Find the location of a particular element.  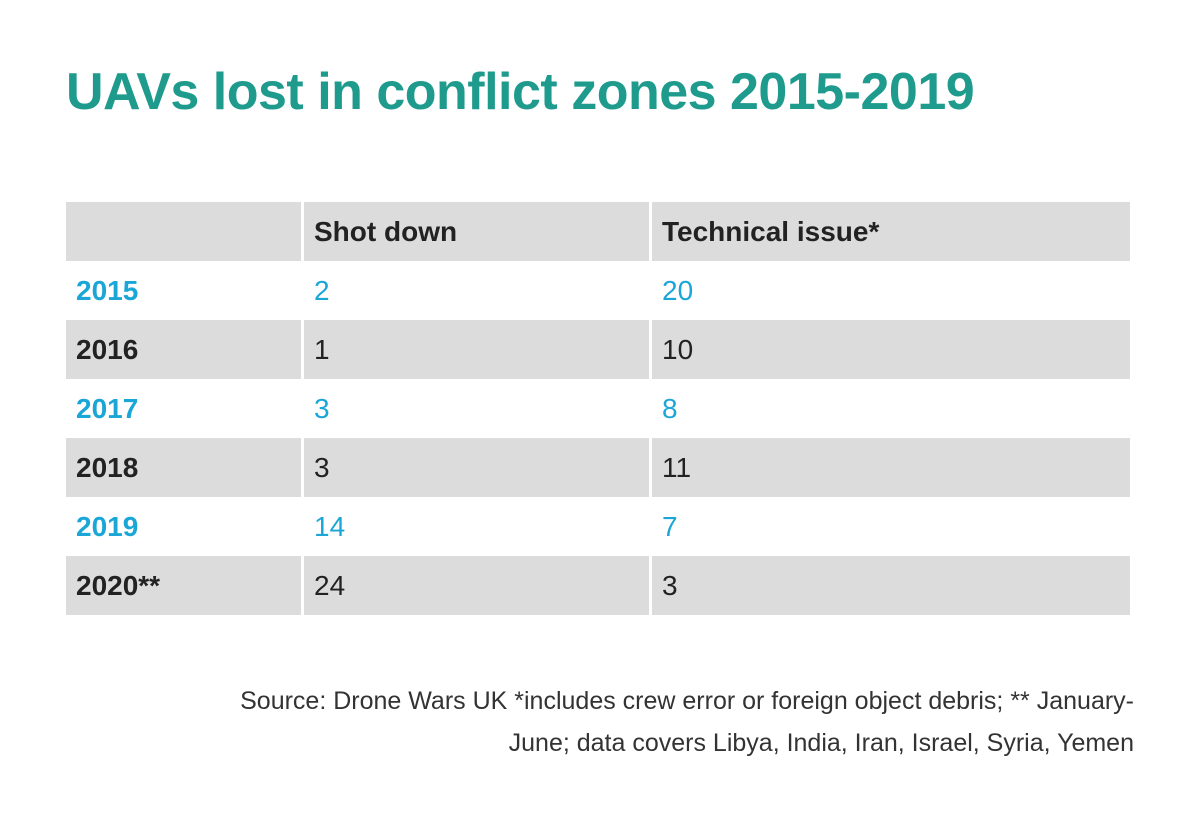

table-row: 2015 2 20 is located at coordinates (598, 290).